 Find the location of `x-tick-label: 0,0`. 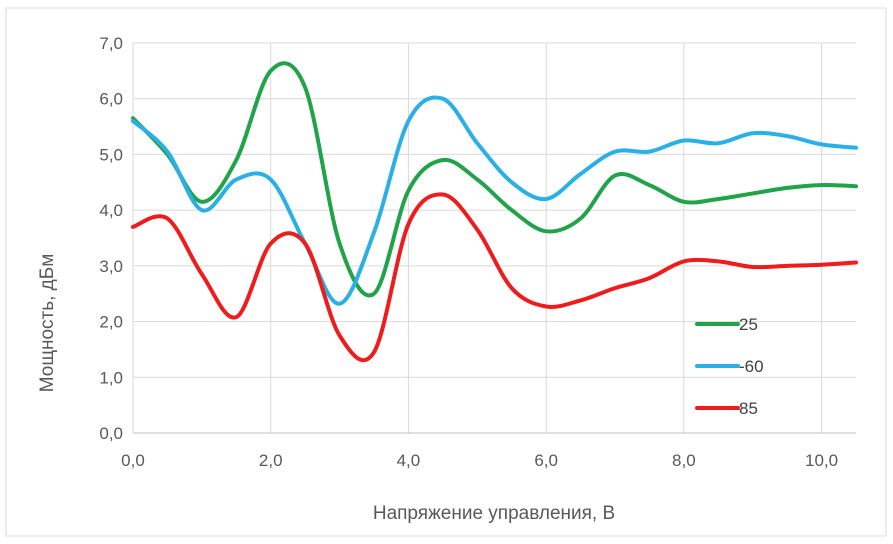

x-tick-label: 0,0 is located at coordinates (133, 460).